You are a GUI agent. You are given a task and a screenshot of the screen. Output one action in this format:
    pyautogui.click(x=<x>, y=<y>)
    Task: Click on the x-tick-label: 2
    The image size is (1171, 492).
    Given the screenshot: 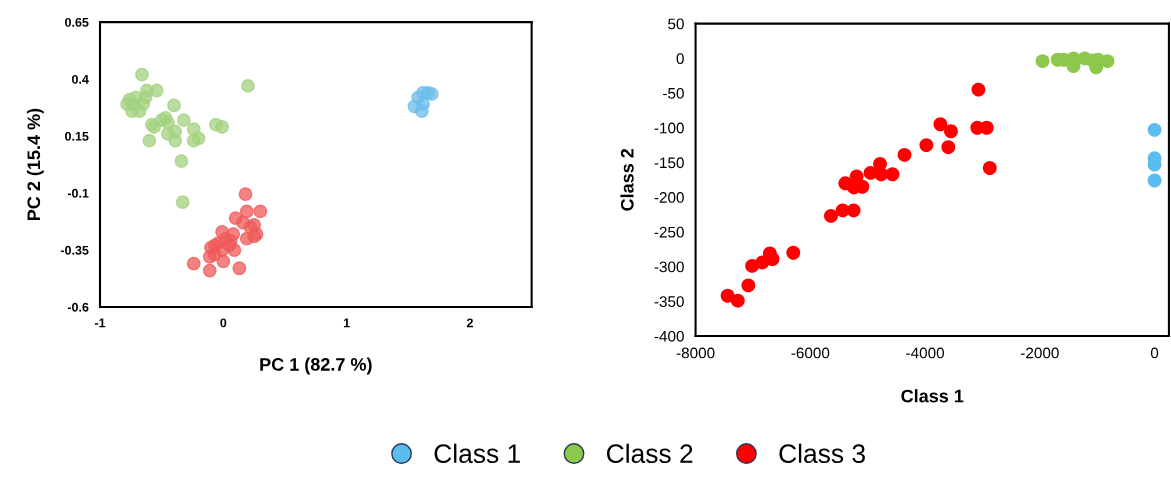 What is the action you would take?
    pyautogui.click(x=469, y=323)
    